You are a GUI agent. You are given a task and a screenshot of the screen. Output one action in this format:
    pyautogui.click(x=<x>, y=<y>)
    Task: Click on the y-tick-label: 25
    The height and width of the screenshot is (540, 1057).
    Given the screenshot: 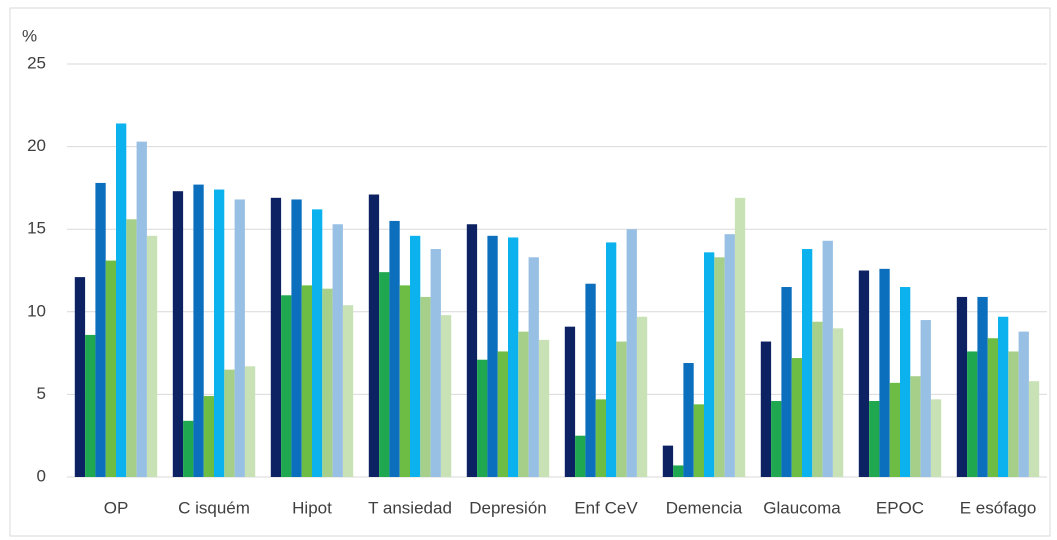 What is the action you would take?
    pyautogui.click(x=36, y=62)
    